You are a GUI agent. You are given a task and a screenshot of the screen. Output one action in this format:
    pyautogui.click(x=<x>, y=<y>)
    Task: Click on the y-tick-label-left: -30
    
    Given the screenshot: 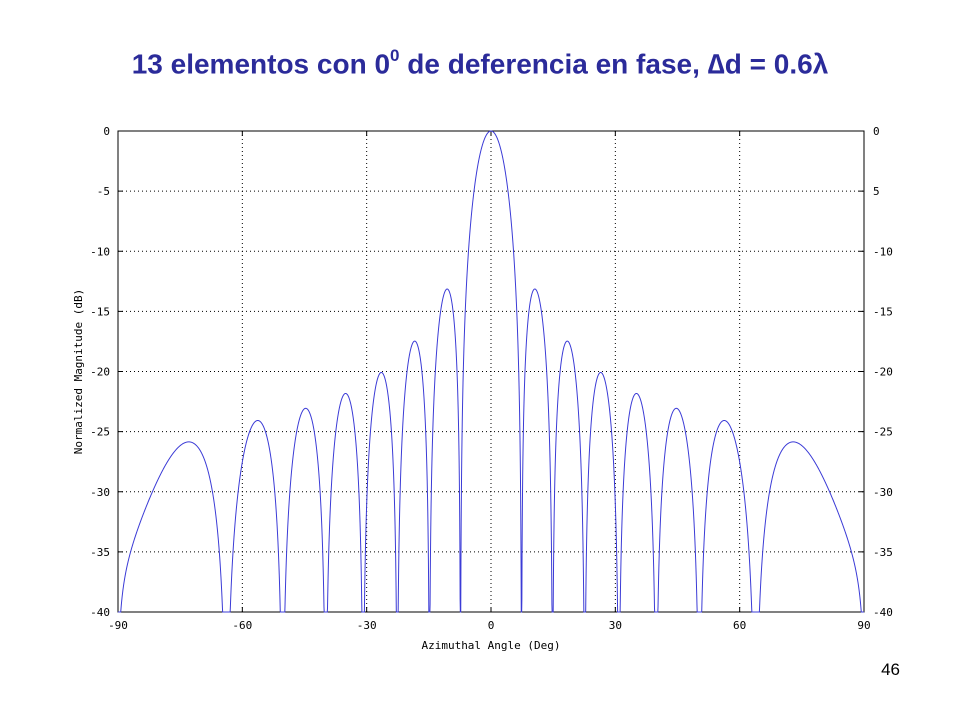 What is the action you would take?
    pyautogui.click(x=100, y=492)
    